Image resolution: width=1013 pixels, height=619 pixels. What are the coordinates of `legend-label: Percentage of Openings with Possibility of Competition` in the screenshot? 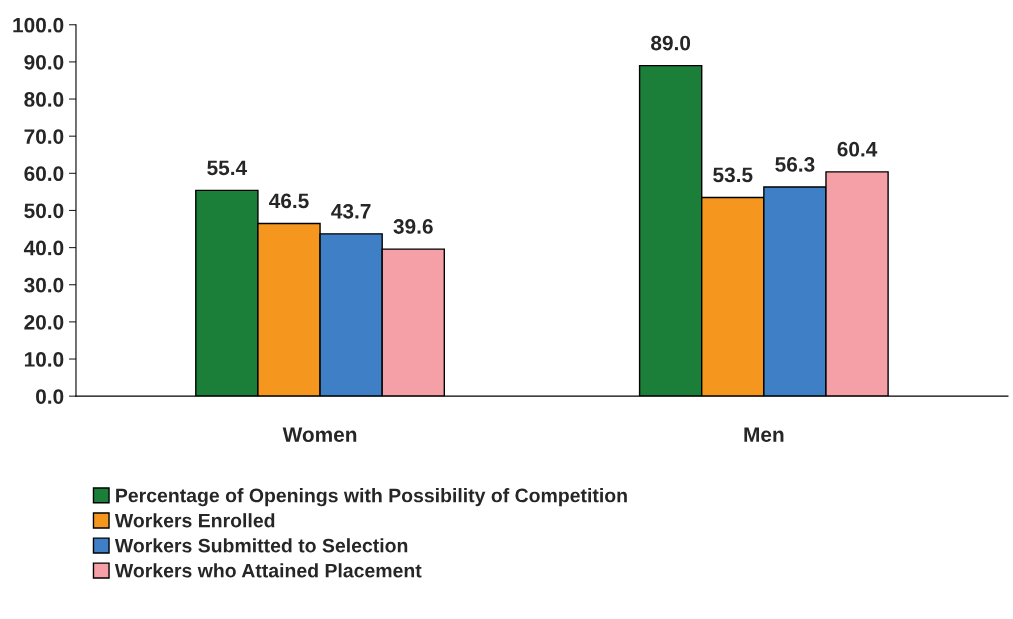 It's located at (371, 497).